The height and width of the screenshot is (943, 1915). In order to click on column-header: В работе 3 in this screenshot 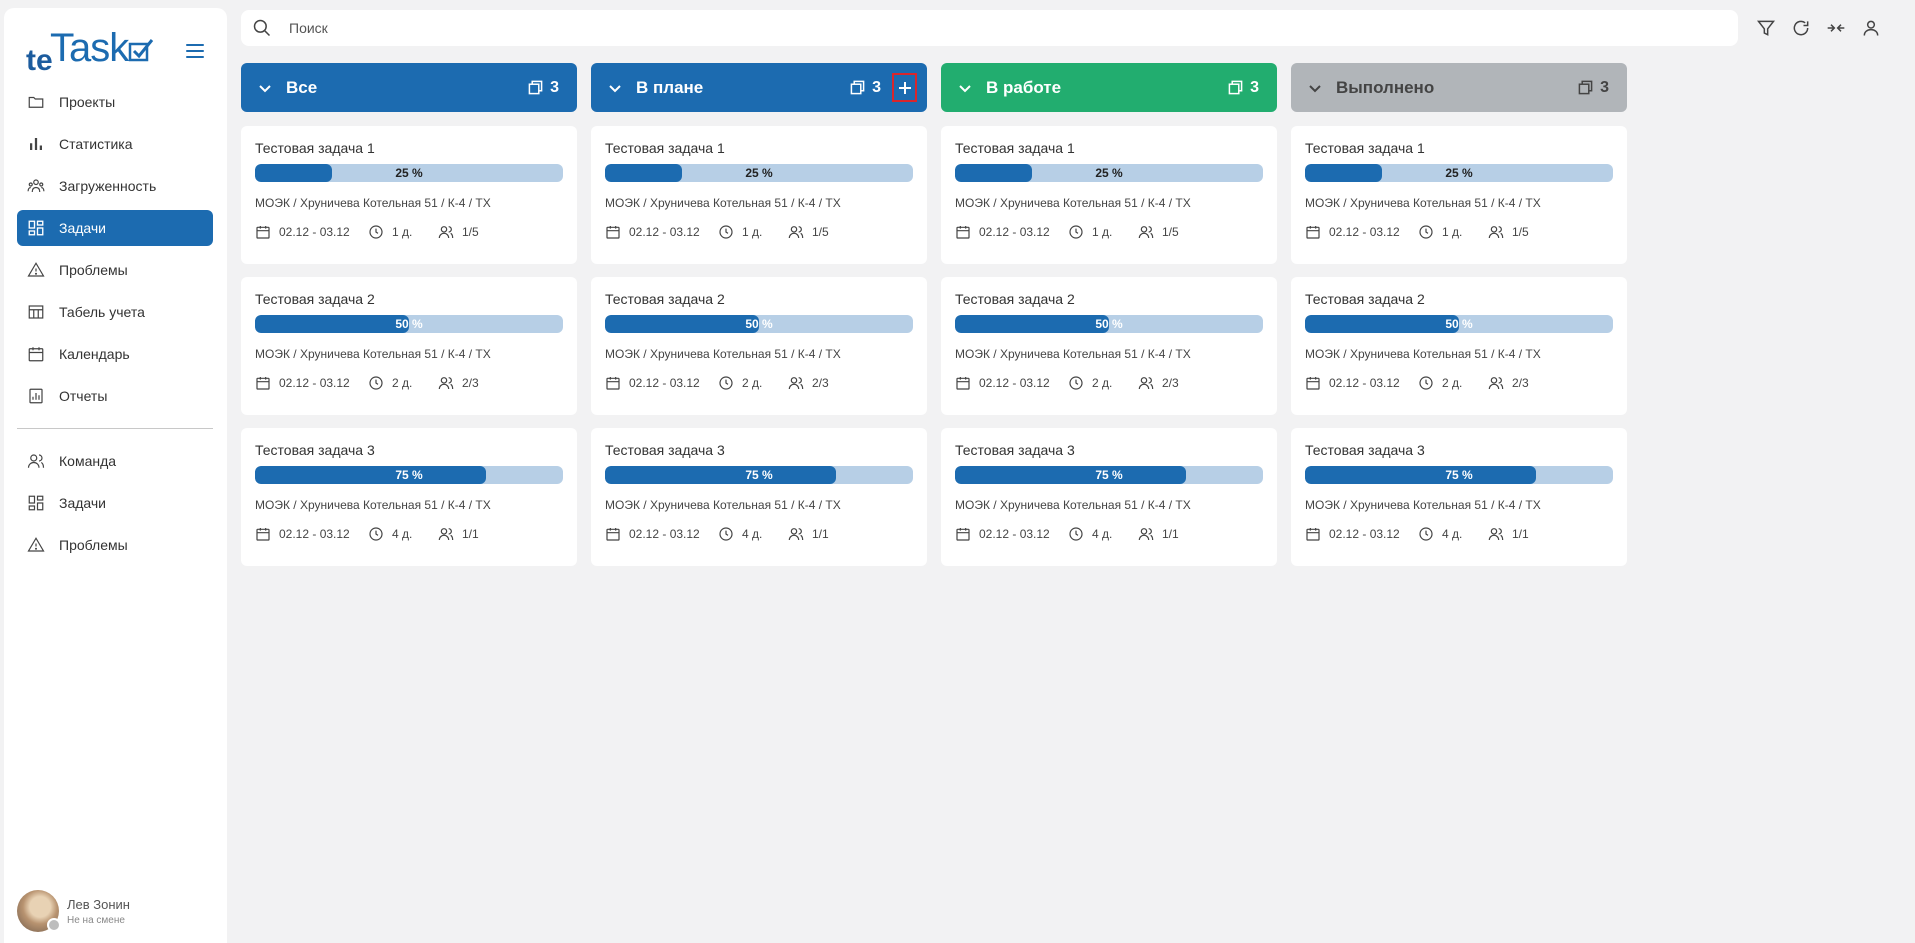, I will do `click(1109, 87)`.